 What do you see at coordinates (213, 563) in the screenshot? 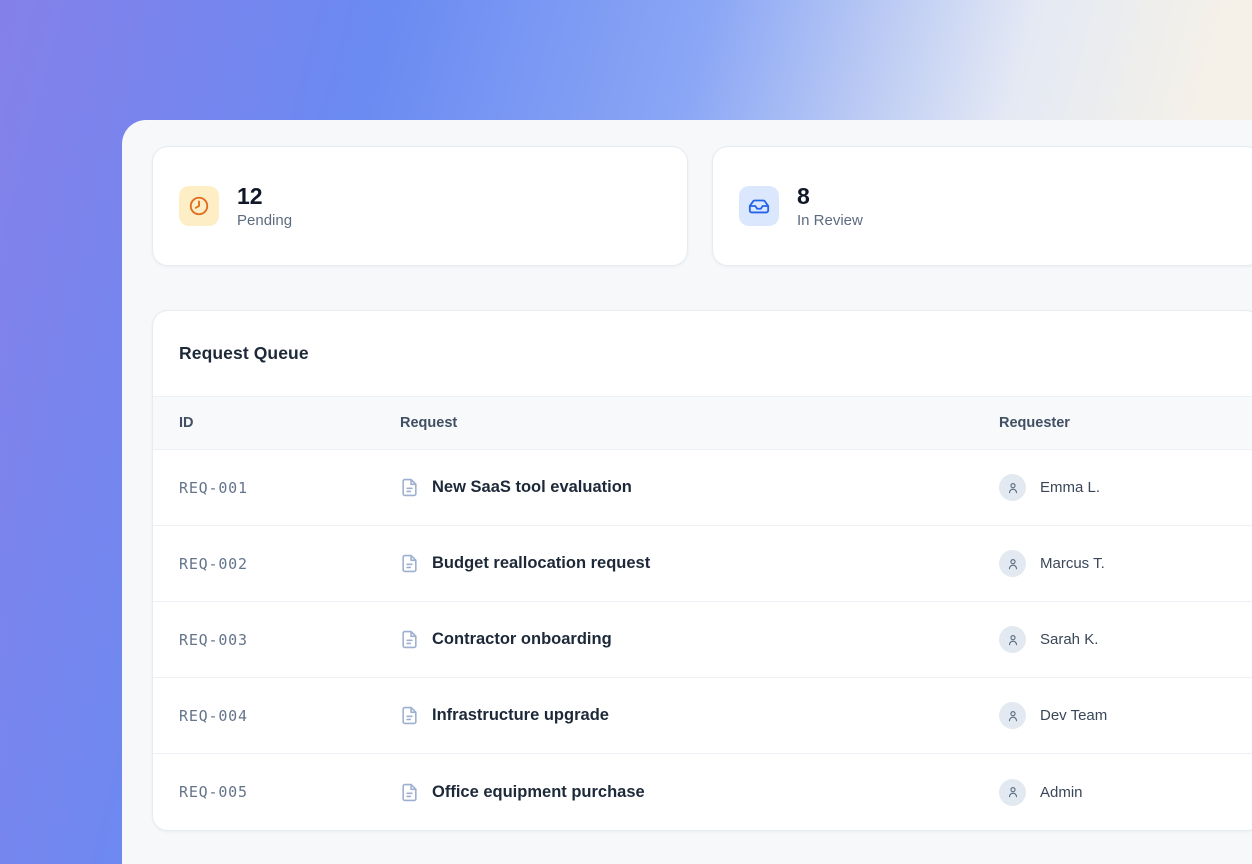
I see `request-id: REQ-002` at bounding box center [213, 563].